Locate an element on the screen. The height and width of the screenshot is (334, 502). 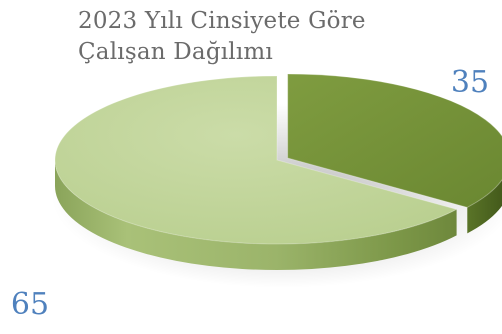
chart-title-line-2: Çalışan Dağılımı is located at coordinates (175, 52).